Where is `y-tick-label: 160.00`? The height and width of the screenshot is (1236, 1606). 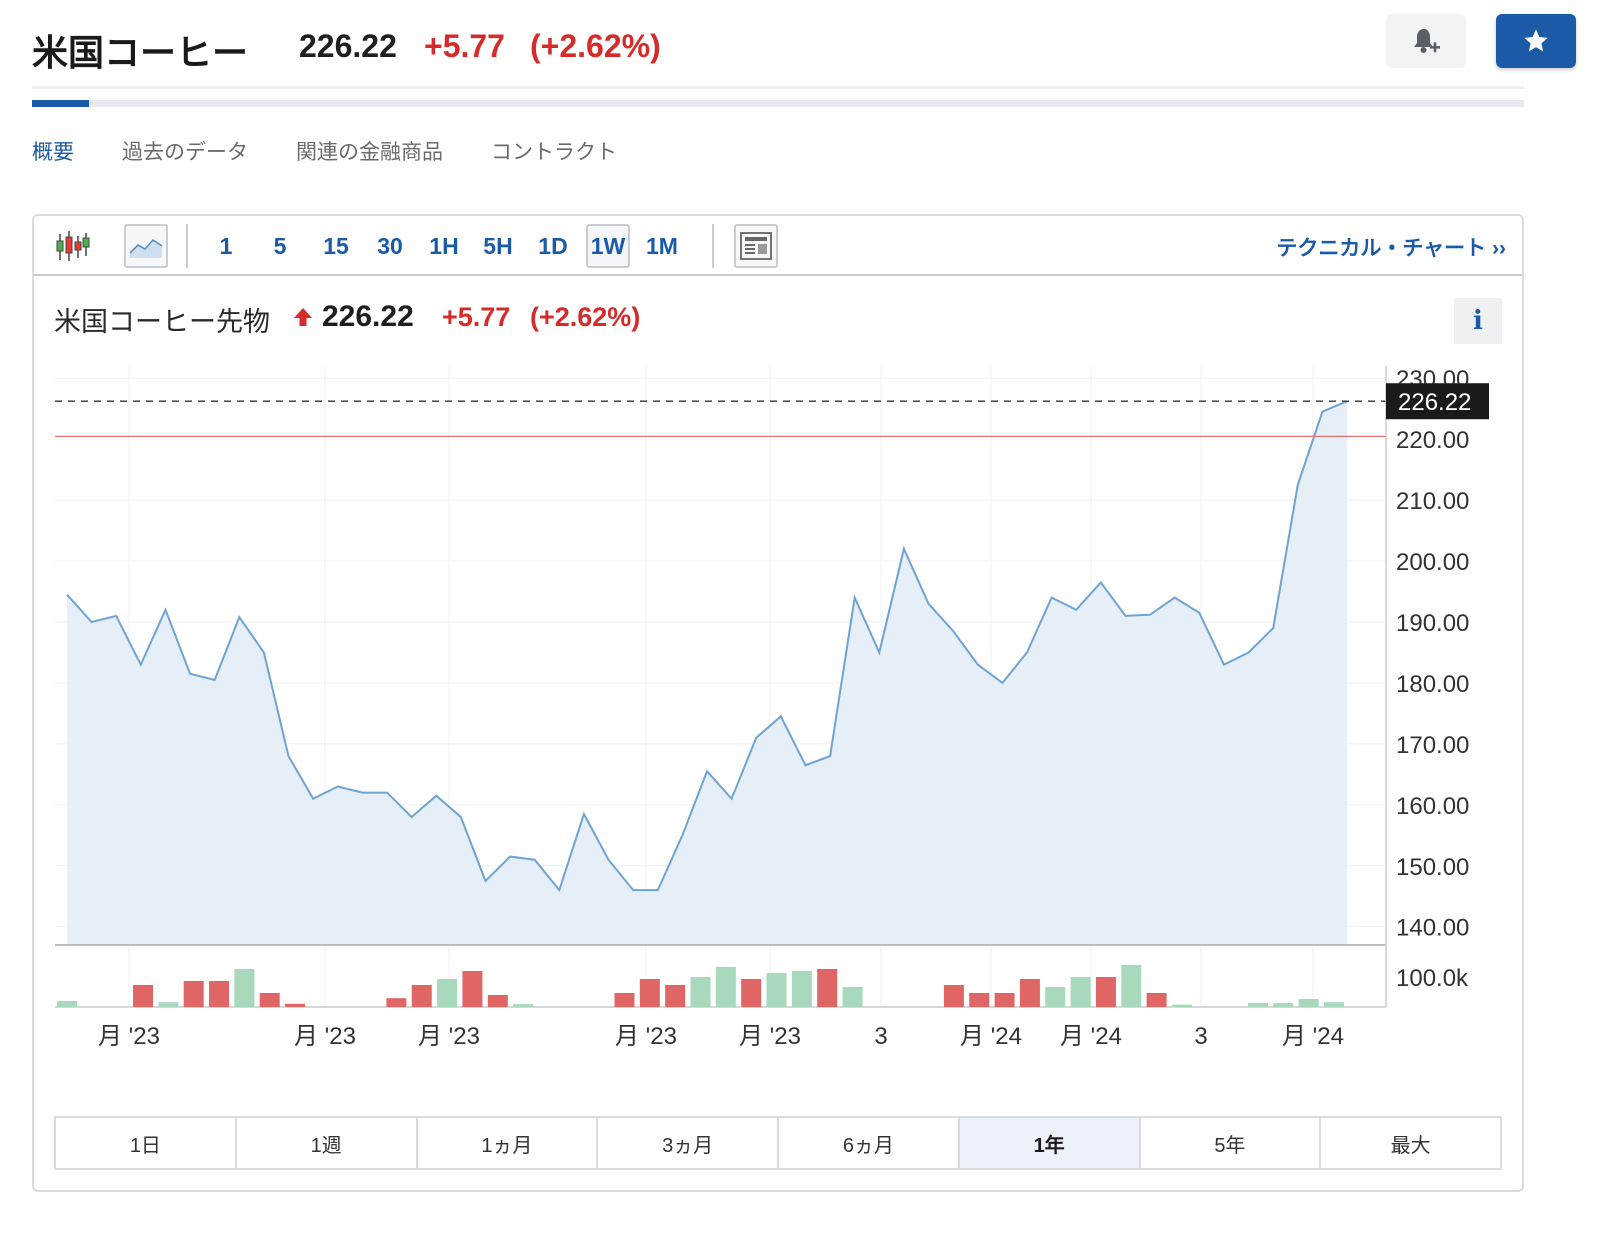
y-tick-label: 160.00 is located at coordinates (1432, 806).